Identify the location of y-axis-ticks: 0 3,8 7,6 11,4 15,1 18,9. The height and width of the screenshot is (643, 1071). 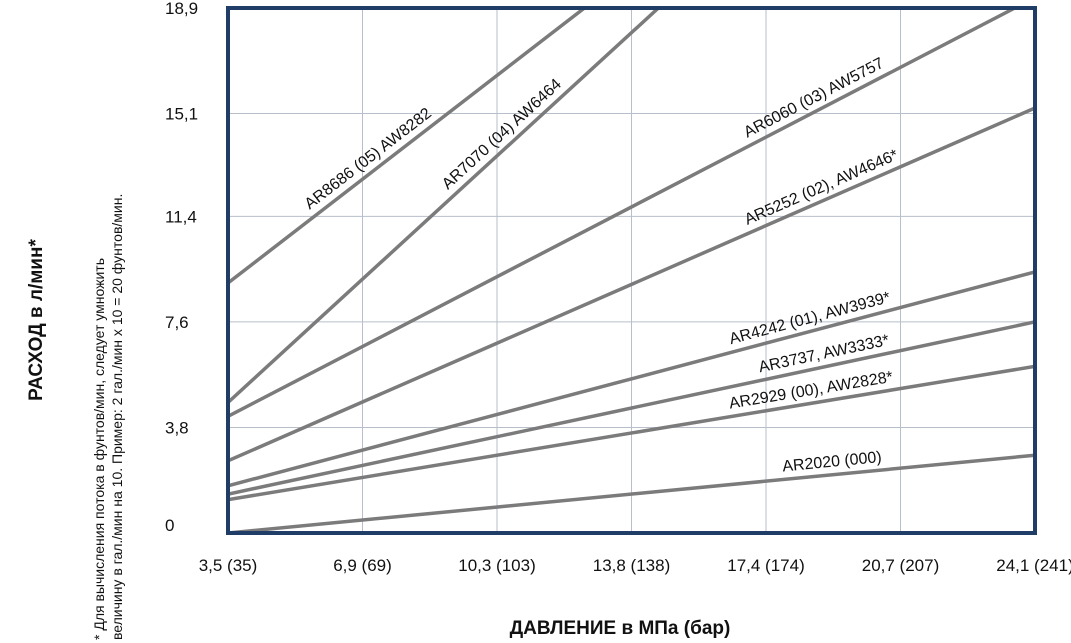
(181, 267).